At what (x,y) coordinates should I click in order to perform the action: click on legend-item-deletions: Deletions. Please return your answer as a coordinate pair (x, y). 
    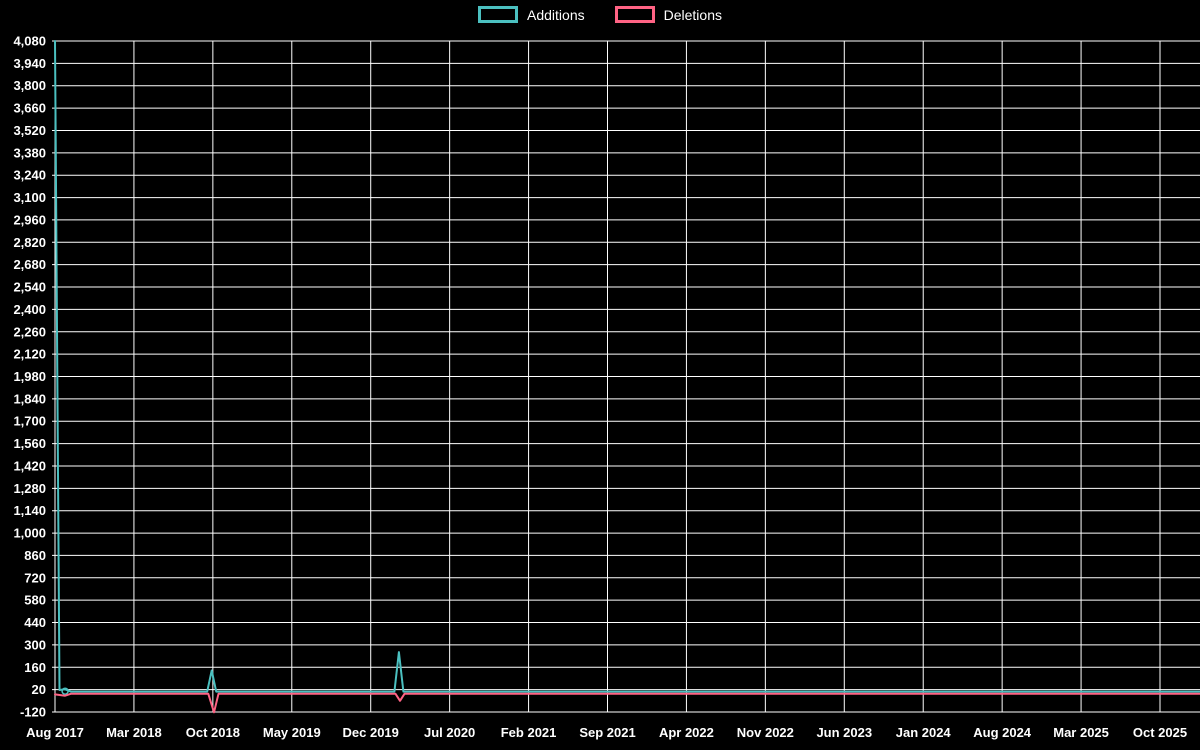
    Looking at the image, I should click on (668, 14).